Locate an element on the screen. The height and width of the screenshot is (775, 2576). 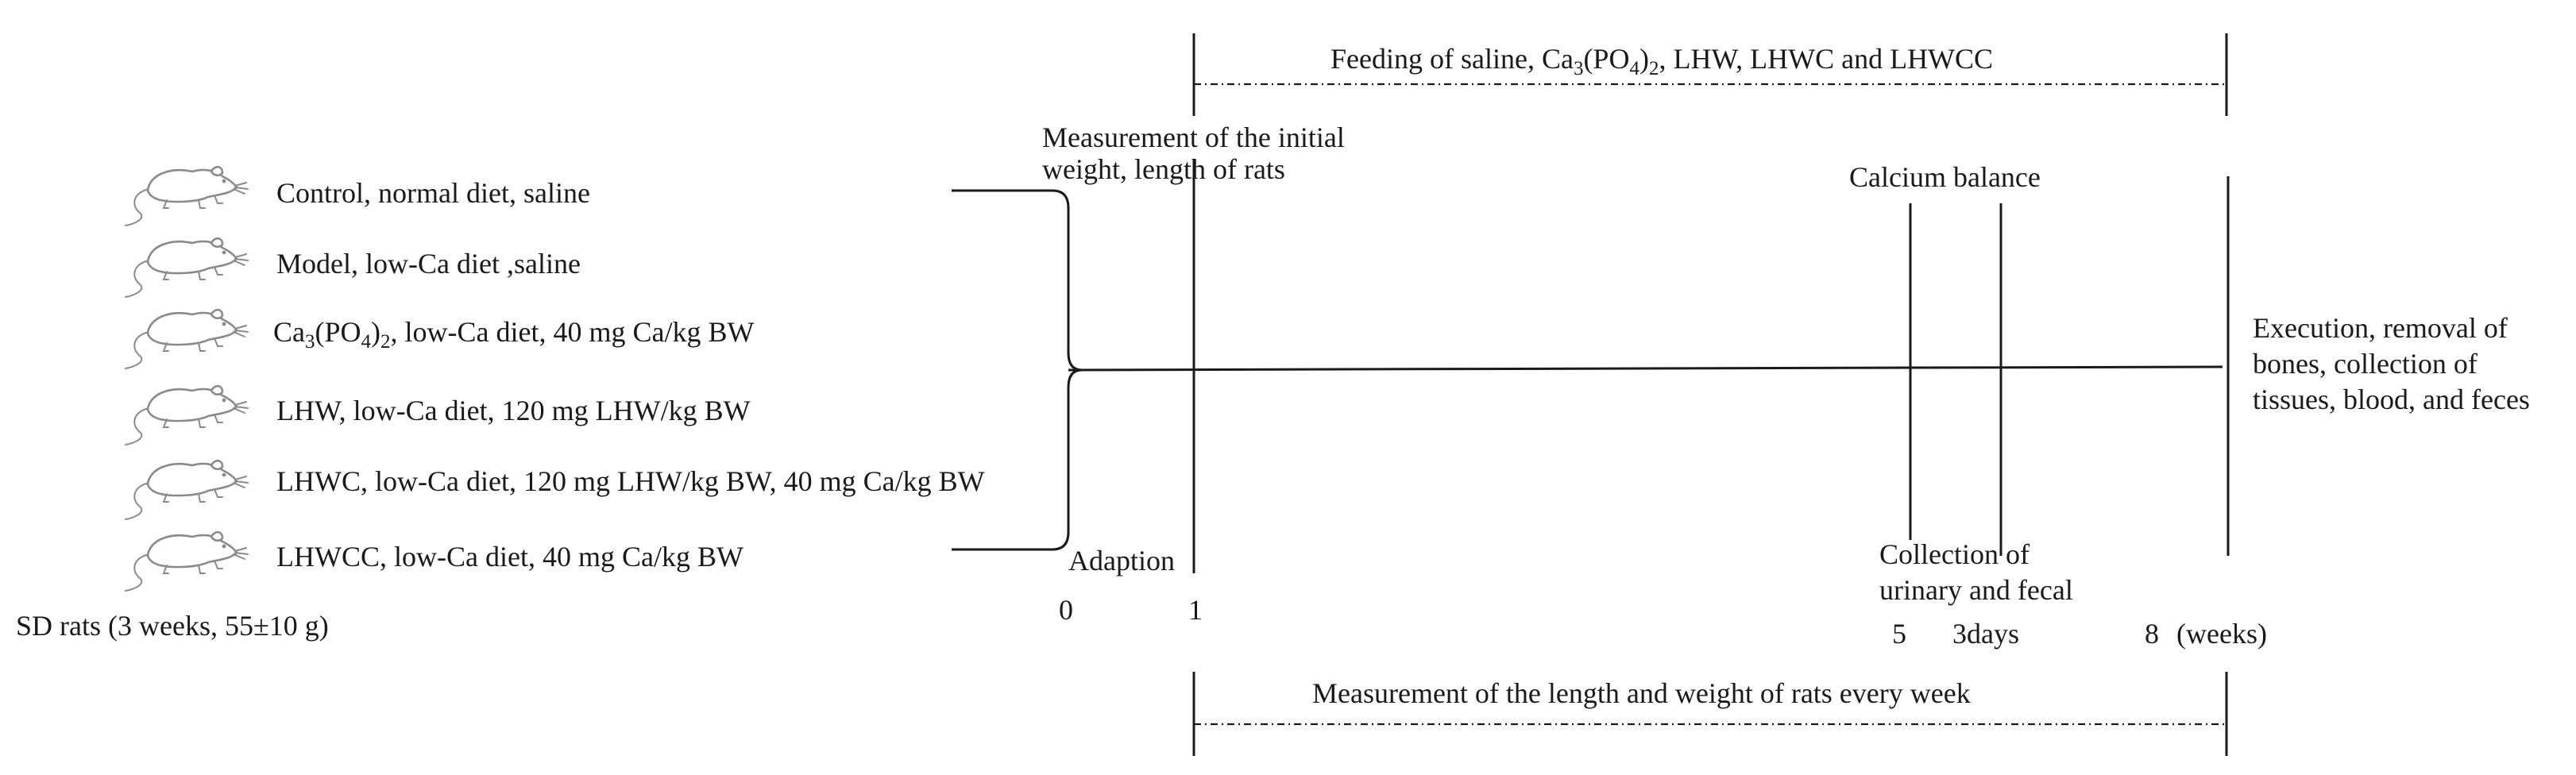
tick-1: 1 is located at coordinates (1195, 610).